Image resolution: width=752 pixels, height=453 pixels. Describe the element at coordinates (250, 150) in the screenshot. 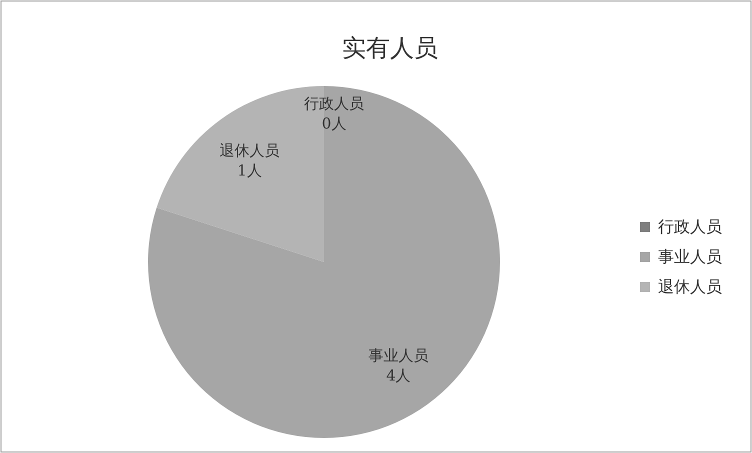

I see `slice-label: 退休人员` at that location.